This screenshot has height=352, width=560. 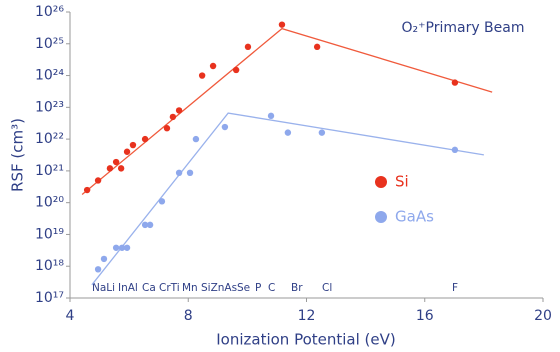 What do you see at coordinates (49, 76) in the screenshot?
I see `y-tick-label: 10²⁴` at bounding box center [49, 76].